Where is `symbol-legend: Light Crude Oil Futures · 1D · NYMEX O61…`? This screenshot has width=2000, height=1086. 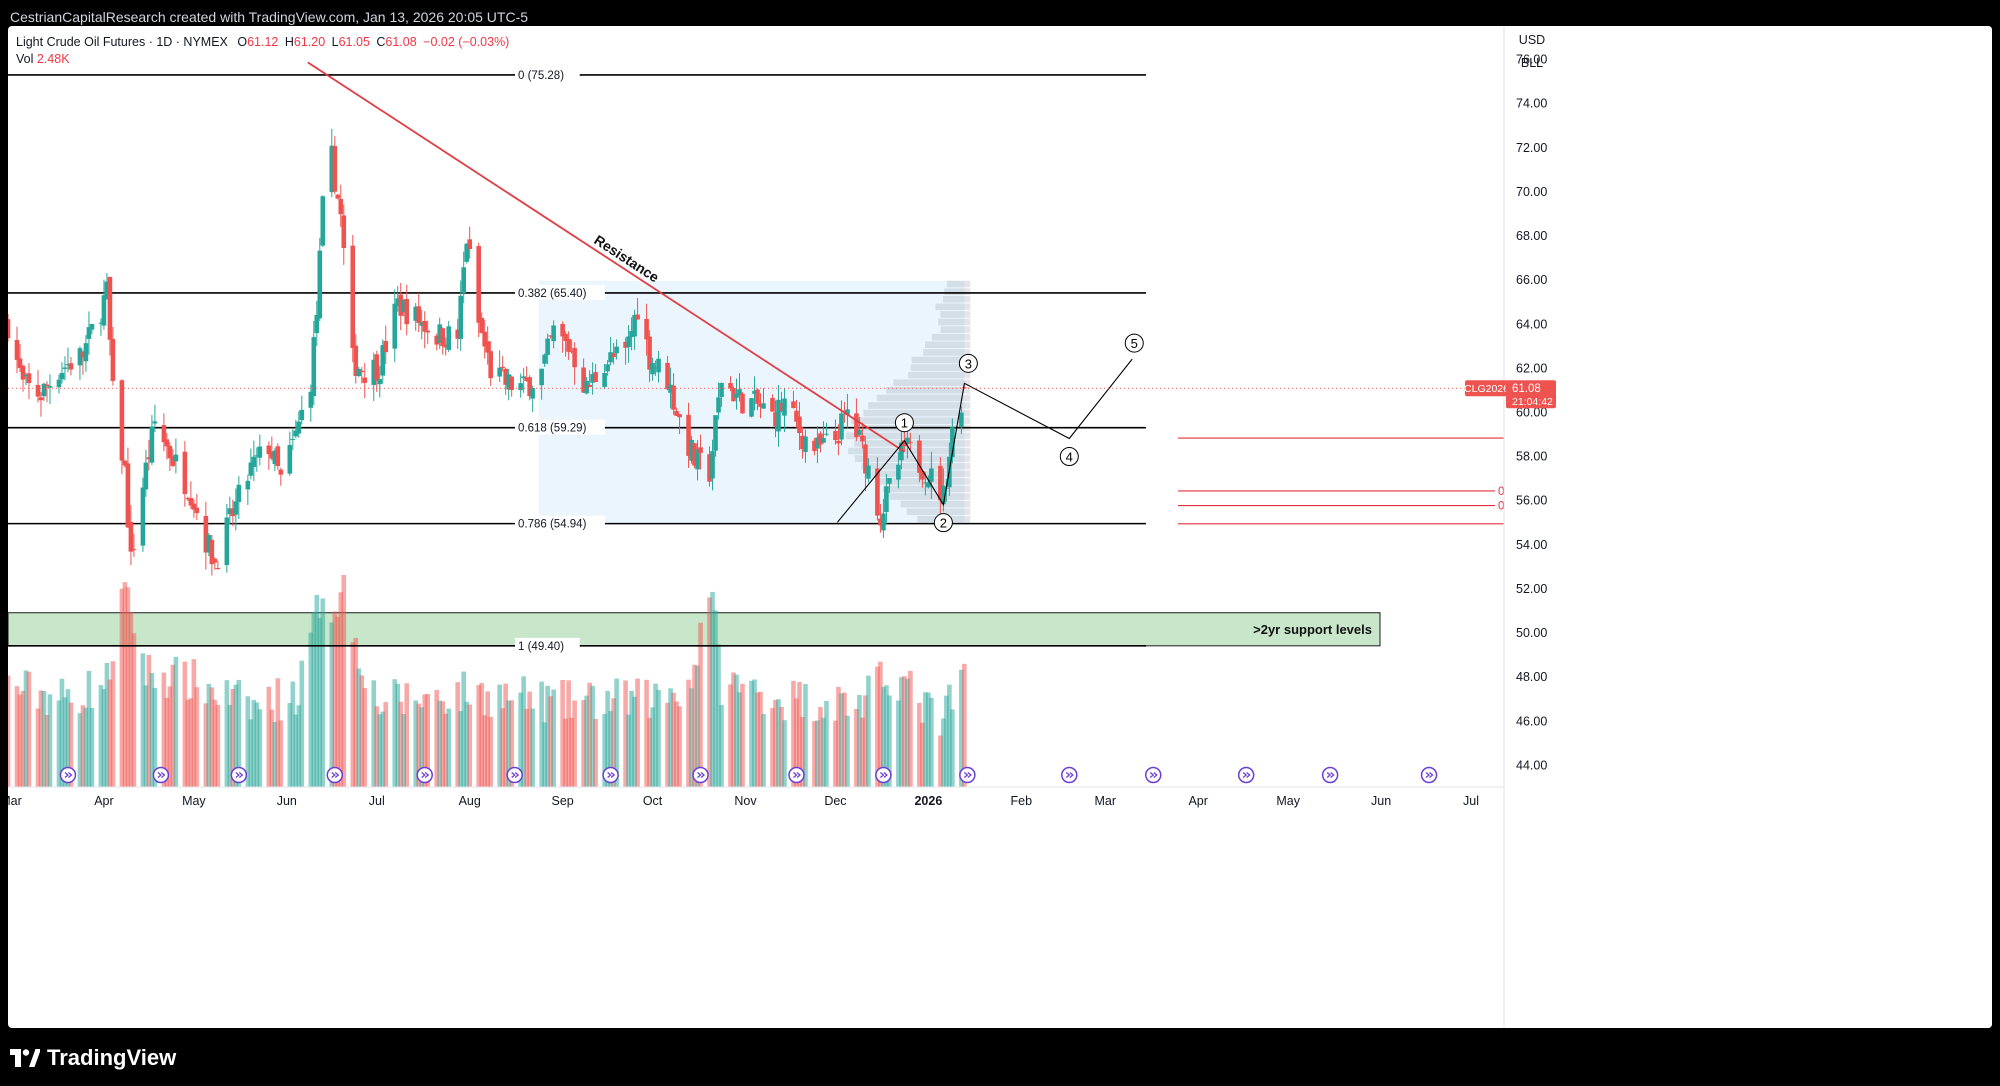 symbol-legend: Light Crude Oil Futures · 1D · NYMEX O61… is located at coordinates (262, 51).